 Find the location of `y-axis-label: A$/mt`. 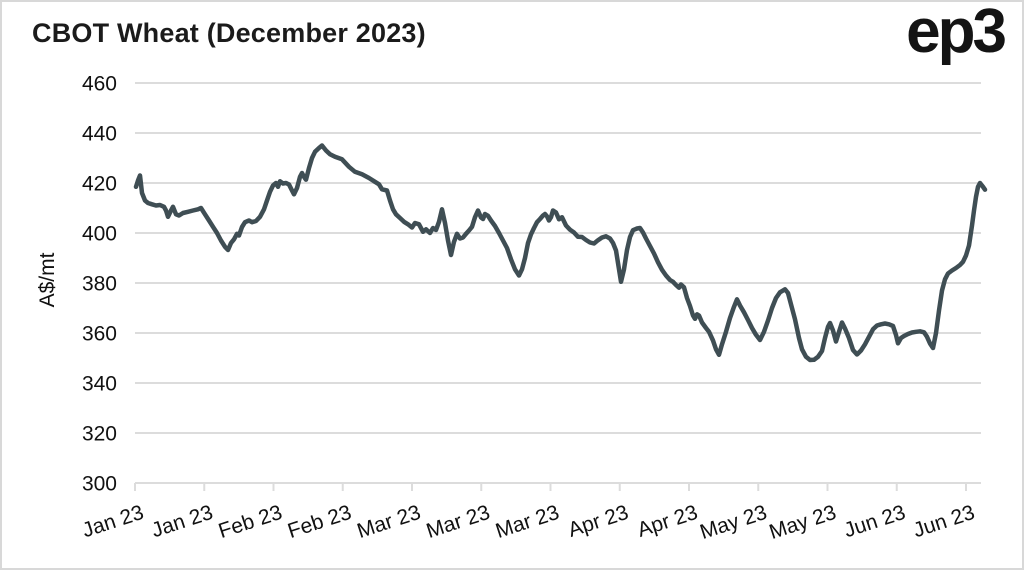

y-axis-label: A$/mt is located at coordinates (47, 280).